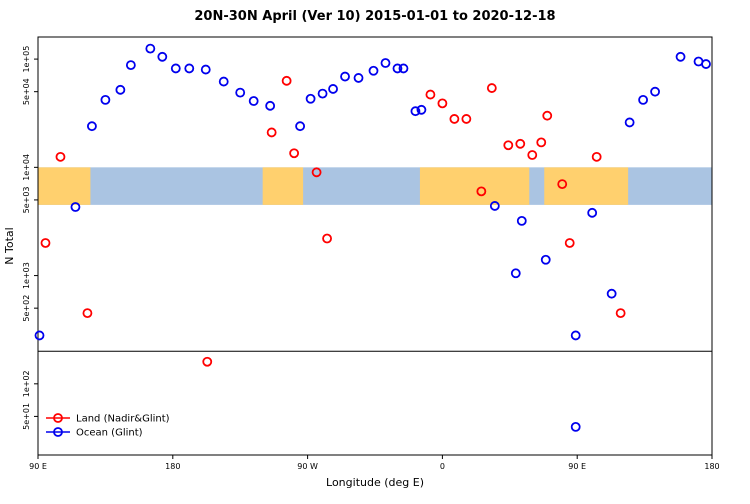  I want to click on y-axis: 5e+01 1e+02 5e+02 1e+03 5e+03 1e+04 5e+04 1e+05, so click(30, 238).